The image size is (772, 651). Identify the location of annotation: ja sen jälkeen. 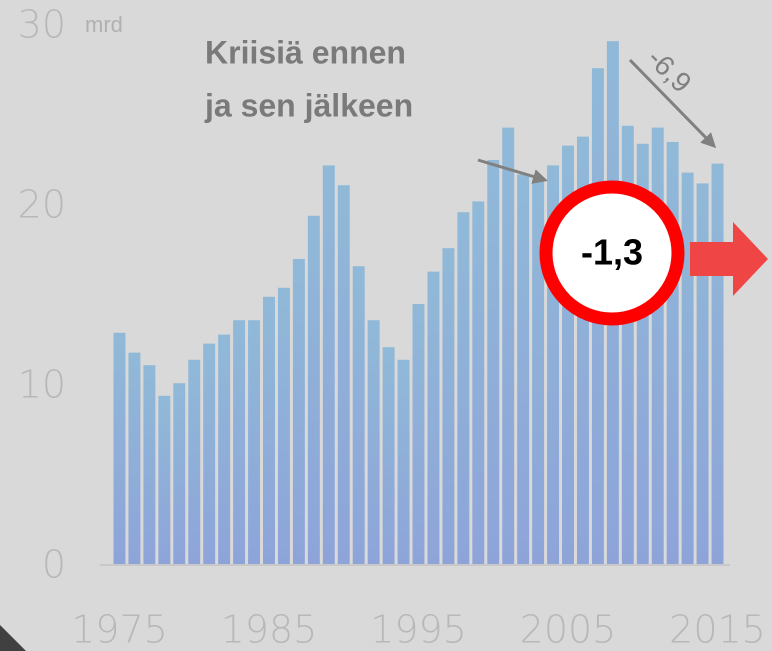
(308, 105).